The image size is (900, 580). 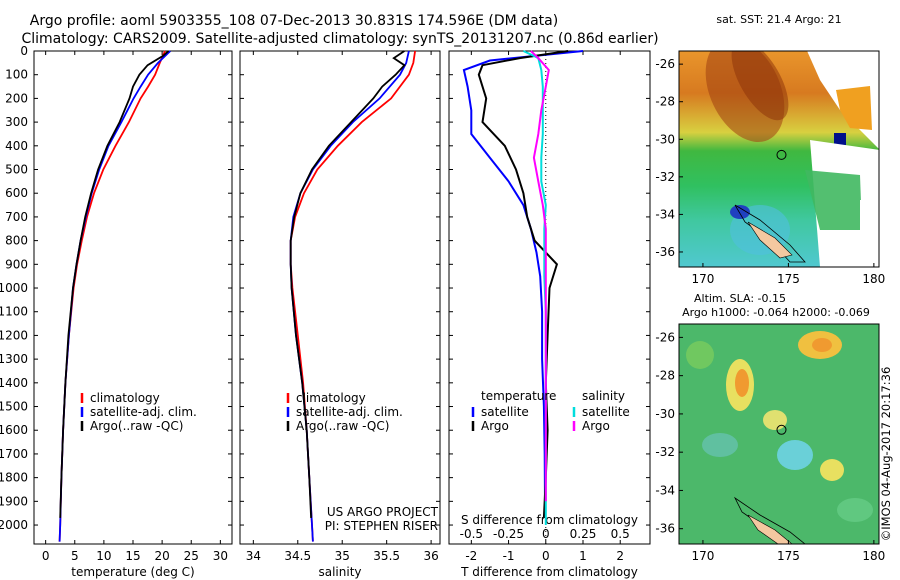 I want to click on x-axis-label: salinity, so click(x=339, y=572).